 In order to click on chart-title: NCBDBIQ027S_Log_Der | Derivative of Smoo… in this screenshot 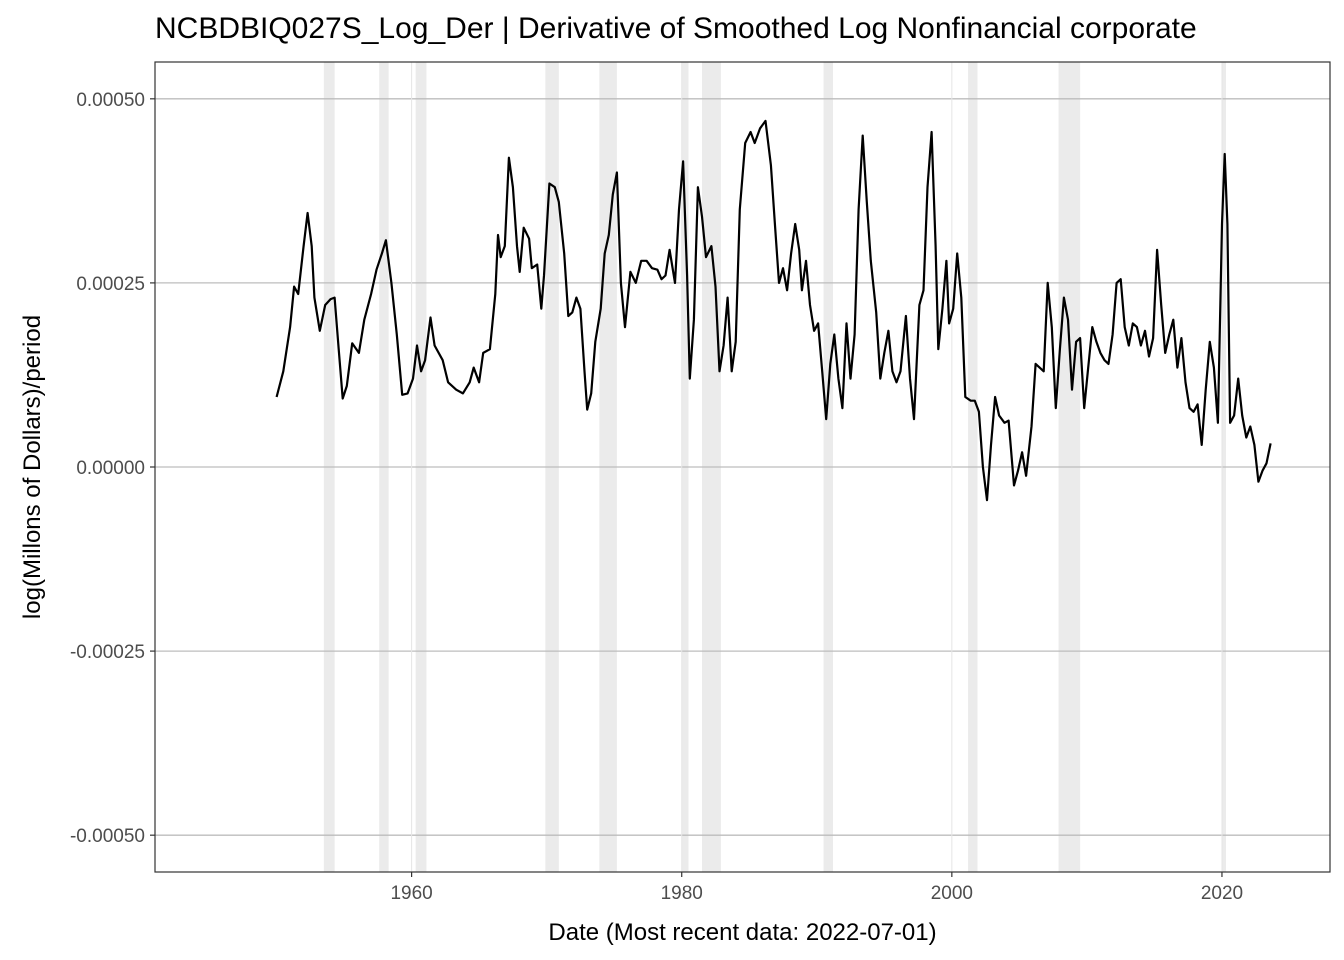, I will do `click(676, 28)`.